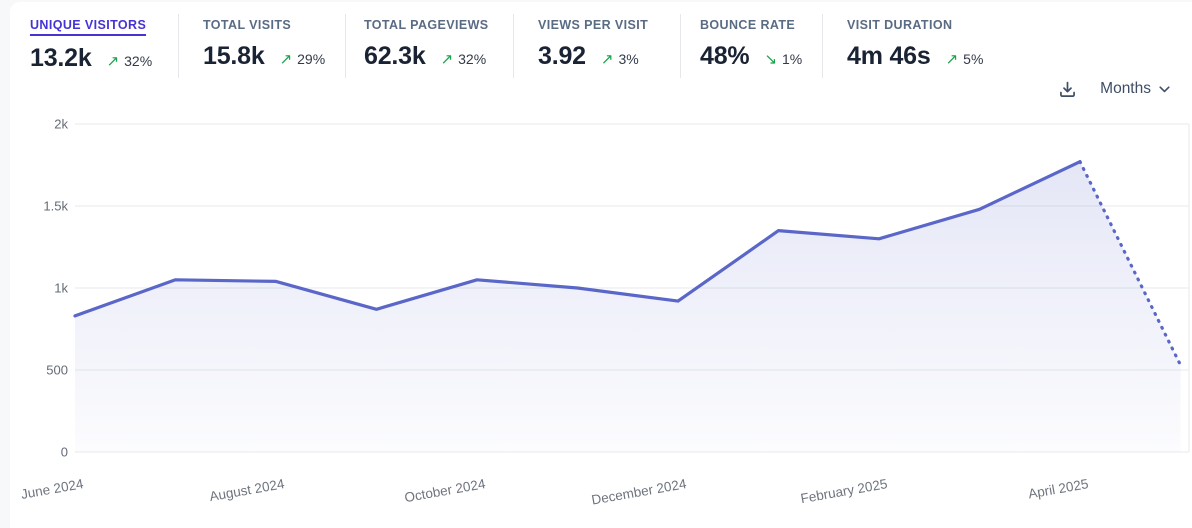 The height and width of the screenshot is (528, 1192). What do you see at coordinates (751, 46) in the screenshot?
I see `stat-bounce-rate: BOUNCE RATE 48% ↘ 1%` at bounding box center [751, 46].